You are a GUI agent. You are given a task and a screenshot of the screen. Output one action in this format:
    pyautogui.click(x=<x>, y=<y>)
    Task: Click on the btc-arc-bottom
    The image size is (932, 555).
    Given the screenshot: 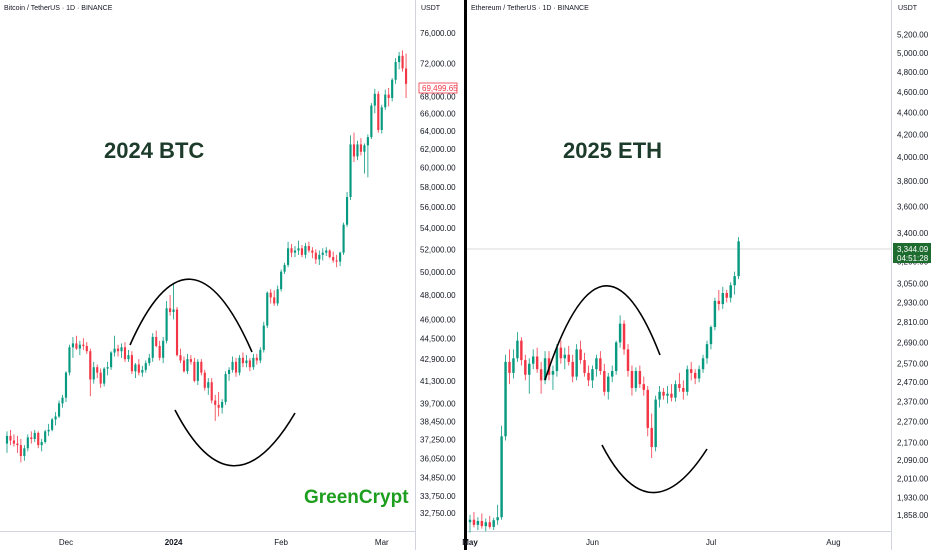 What is the action you would take?
    pyautogui.click(x=235, y=438)
    